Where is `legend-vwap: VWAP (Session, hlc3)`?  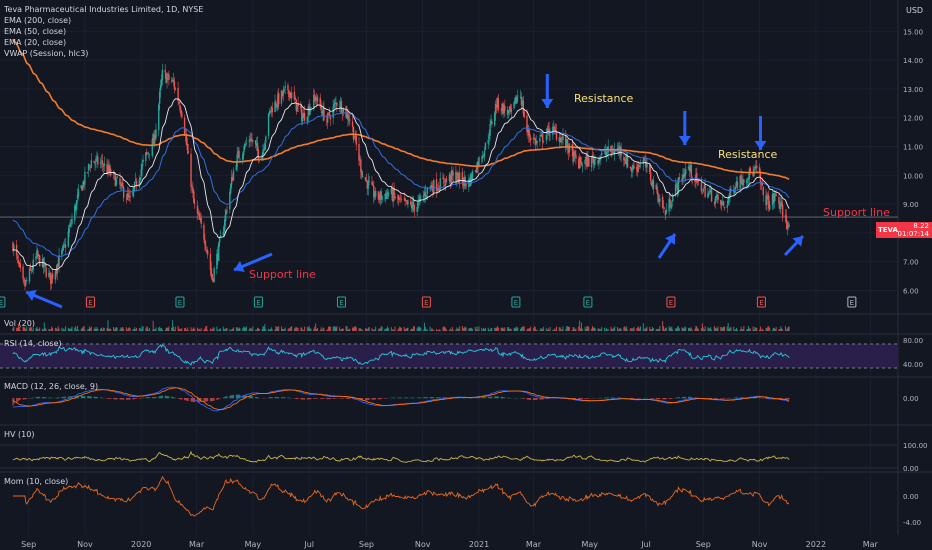
legend-vwap: VWAP (Session, hlc3) is located at coordinates (46, 53).